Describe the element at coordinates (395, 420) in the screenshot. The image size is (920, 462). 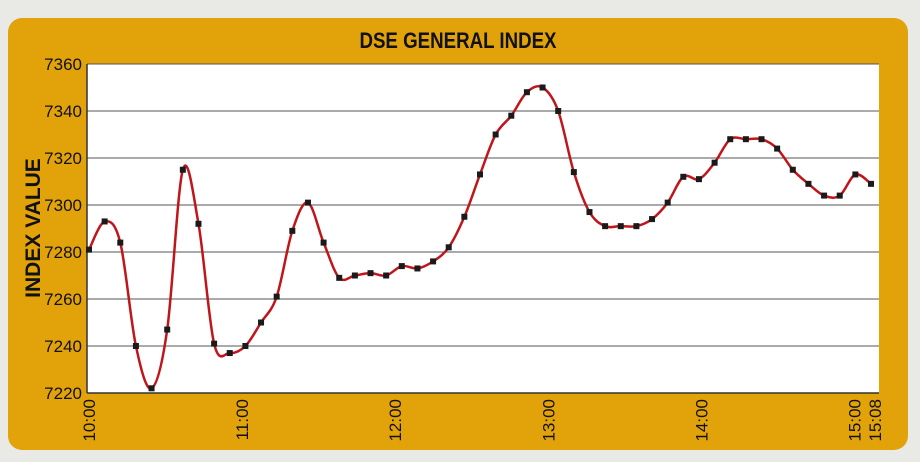
I see `x-tick-label: 12:00` at that location.